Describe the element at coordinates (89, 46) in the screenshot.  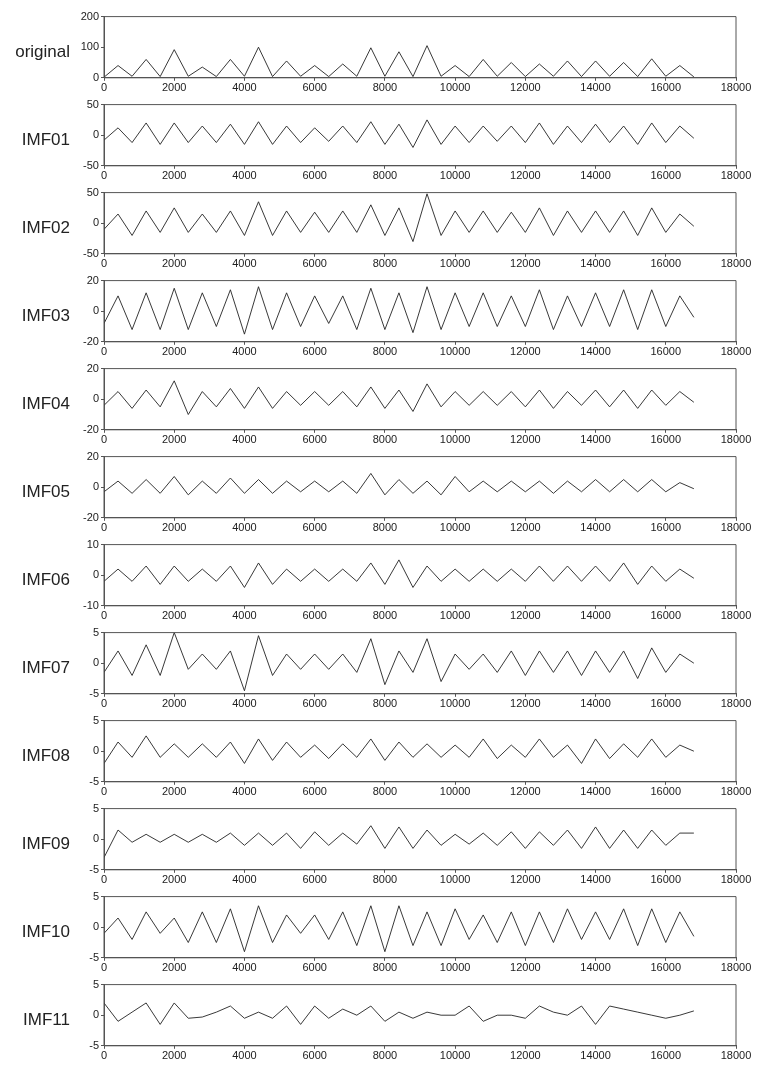
I see `y-tick-label: 100` at that location.